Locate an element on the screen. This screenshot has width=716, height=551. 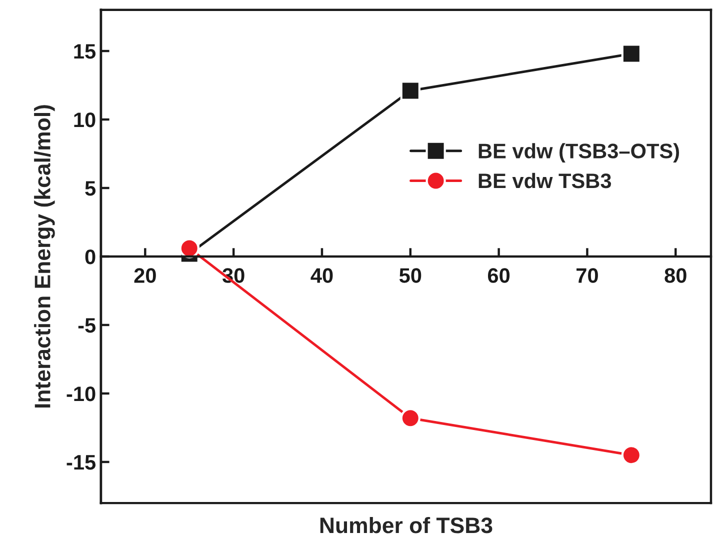
y-tick-label: -15 is located at coordinates (81, 462).